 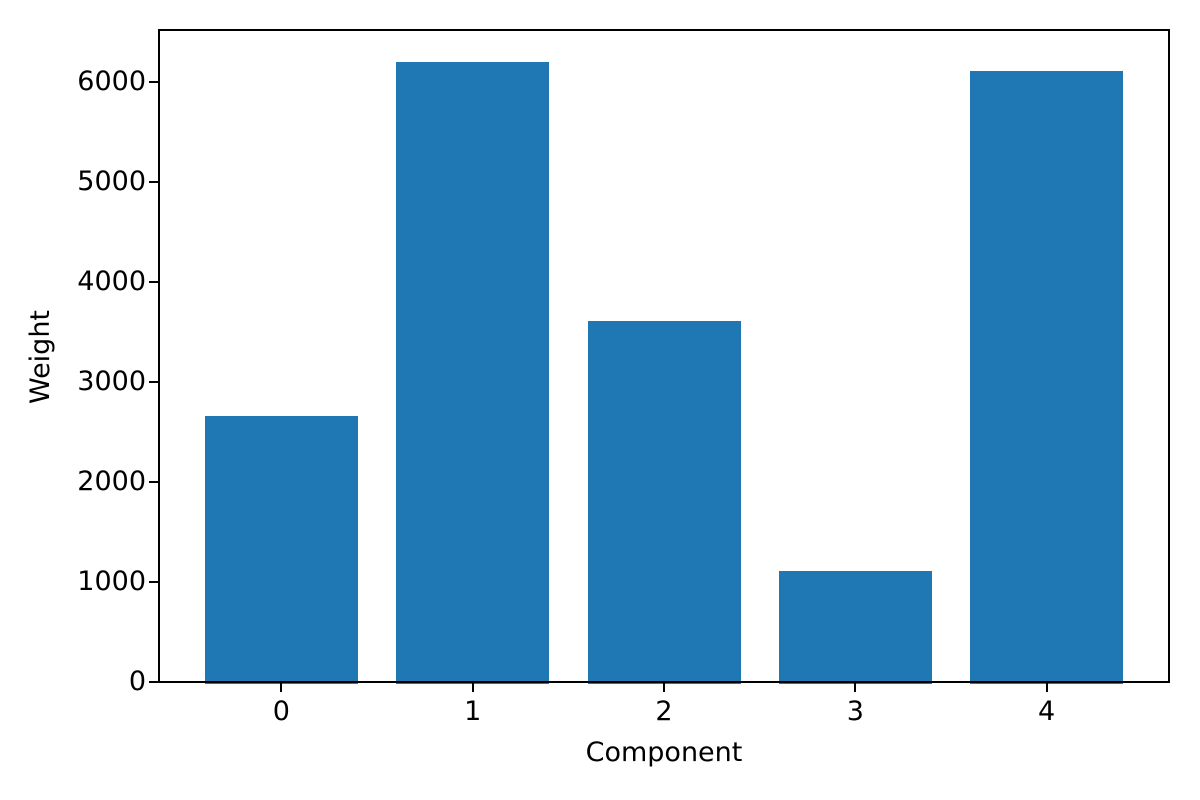 What do you see at coordinates (1047, 711) in the screenshot?
I see `x-tick-label: 4` at bounding box center [1047, 711].